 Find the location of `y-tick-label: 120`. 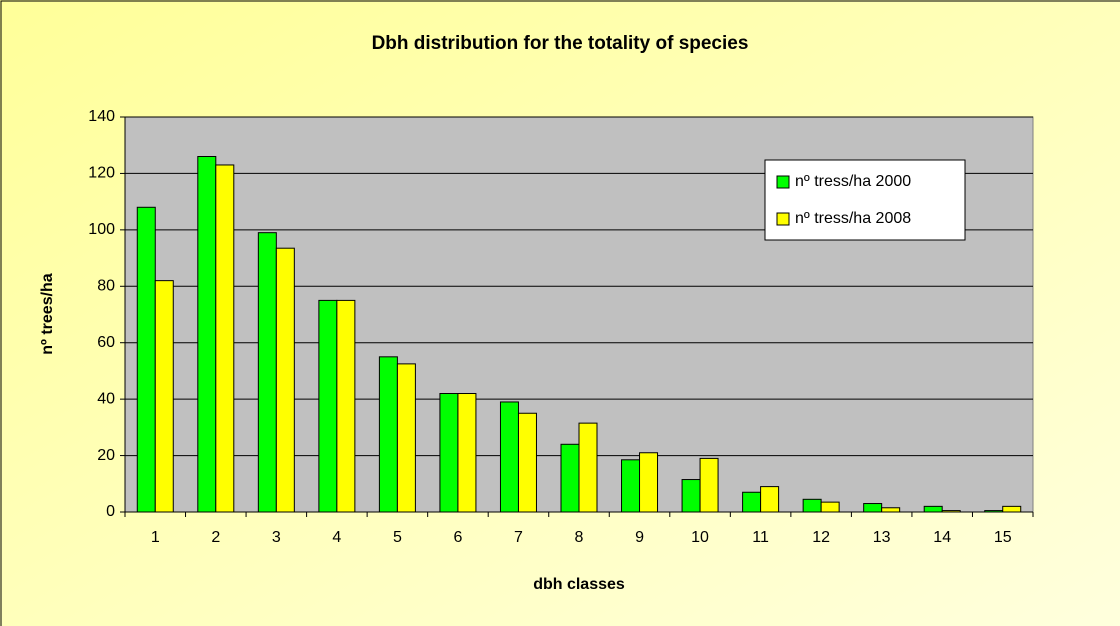

y-tick-label: 120 is located at coordinates (101, 173).